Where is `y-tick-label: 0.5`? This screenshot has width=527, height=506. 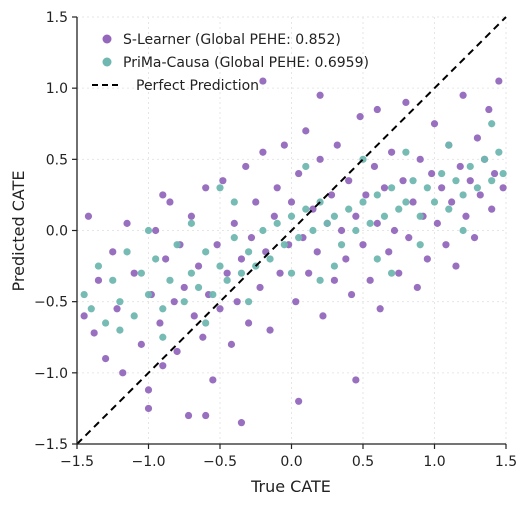
y-tick-label: 0.5 is located at coordinates (57, 160).